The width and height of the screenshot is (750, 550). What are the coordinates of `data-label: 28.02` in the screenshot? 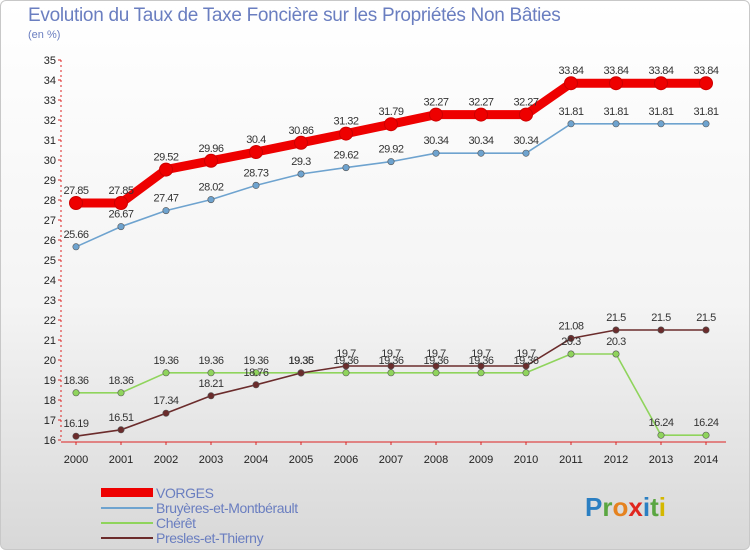 It's located at (210, 188).